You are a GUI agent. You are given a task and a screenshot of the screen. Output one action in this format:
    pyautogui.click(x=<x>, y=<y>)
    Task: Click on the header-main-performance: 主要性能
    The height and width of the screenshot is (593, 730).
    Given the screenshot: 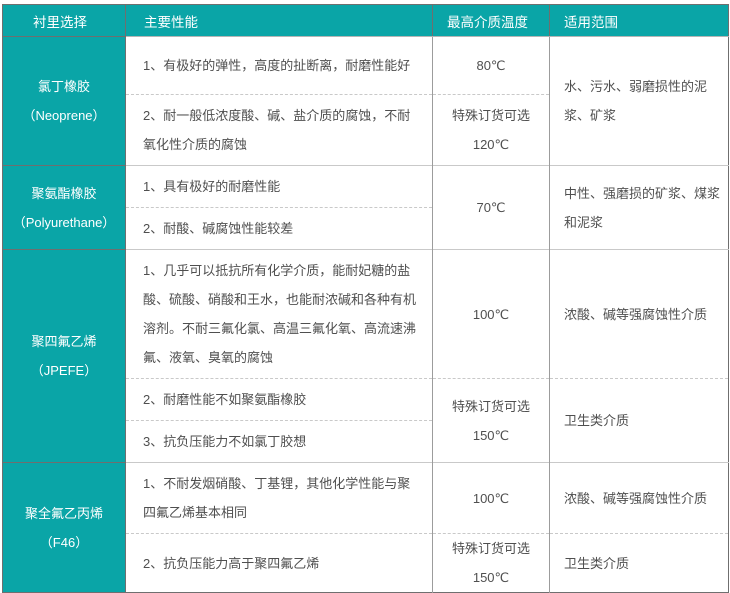 What is the action you would take?
    pyautogui.click(x=279, y=20)
    